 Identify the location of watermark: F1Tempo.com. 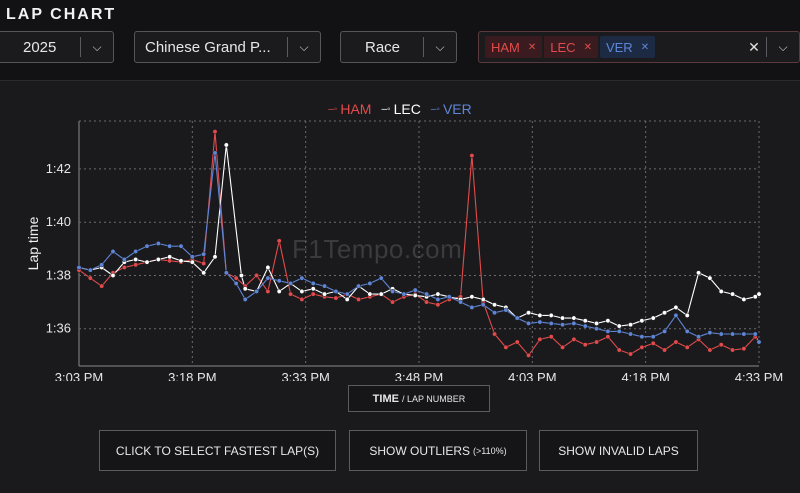
(377, 249).